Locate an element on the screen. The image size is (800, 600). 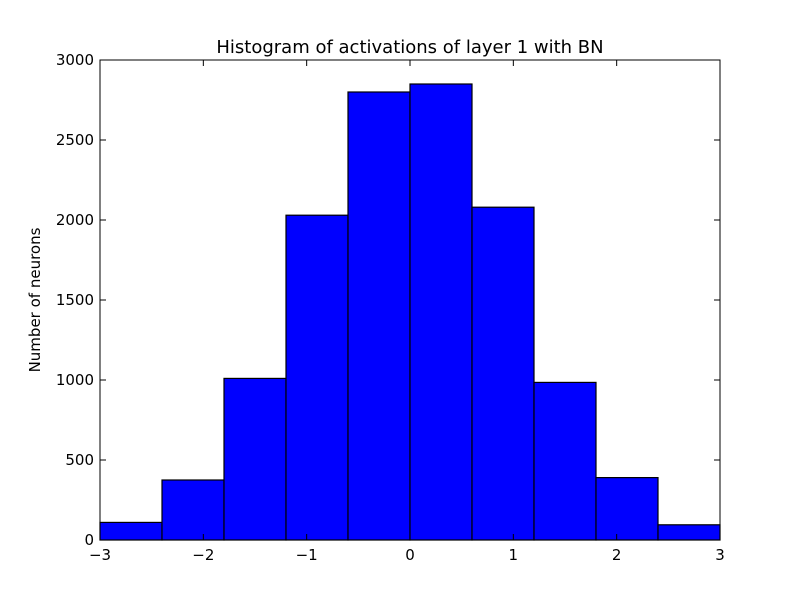
x-tick-label: 2 is located at coordinates (617, 555).